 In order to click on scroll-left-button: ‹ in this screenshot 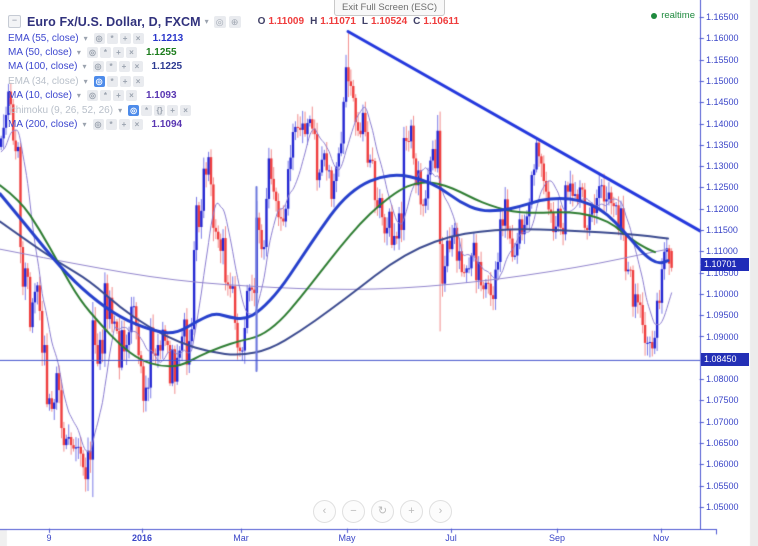, I will do `click(324, 511)`.